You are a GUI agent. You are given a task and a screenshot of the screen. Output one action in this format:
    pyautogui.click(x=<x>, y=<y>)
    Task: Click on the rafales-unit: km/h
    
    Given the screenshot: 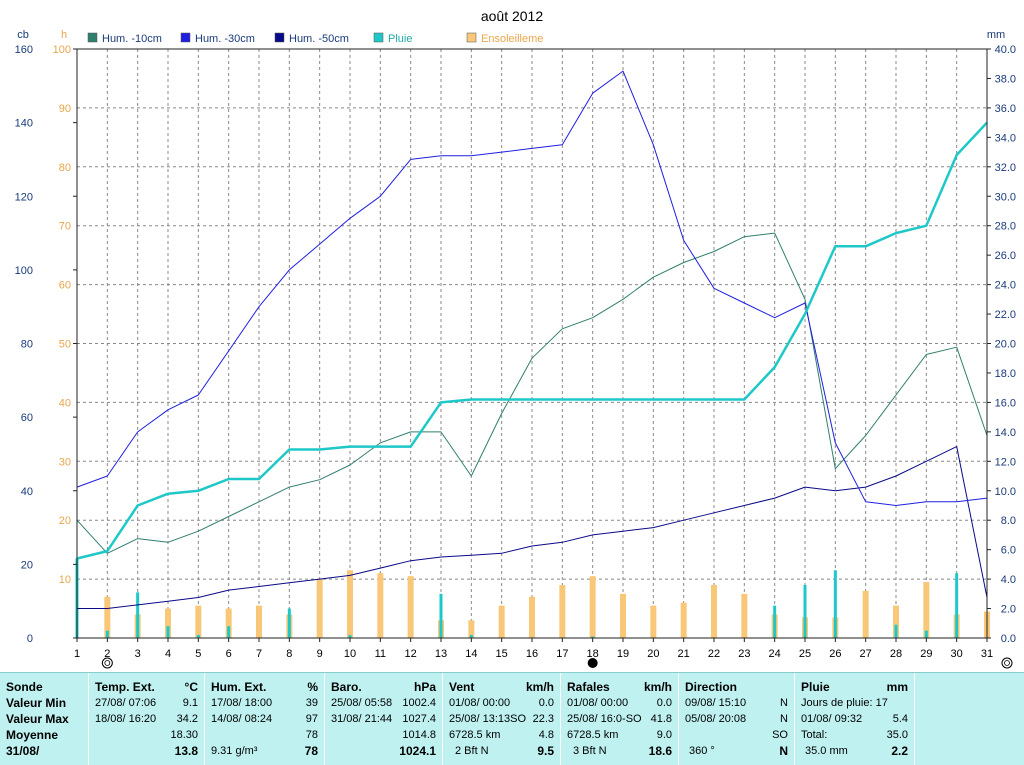 What is the action you would take?
    pyautogui.click(x=657, y=687)
    